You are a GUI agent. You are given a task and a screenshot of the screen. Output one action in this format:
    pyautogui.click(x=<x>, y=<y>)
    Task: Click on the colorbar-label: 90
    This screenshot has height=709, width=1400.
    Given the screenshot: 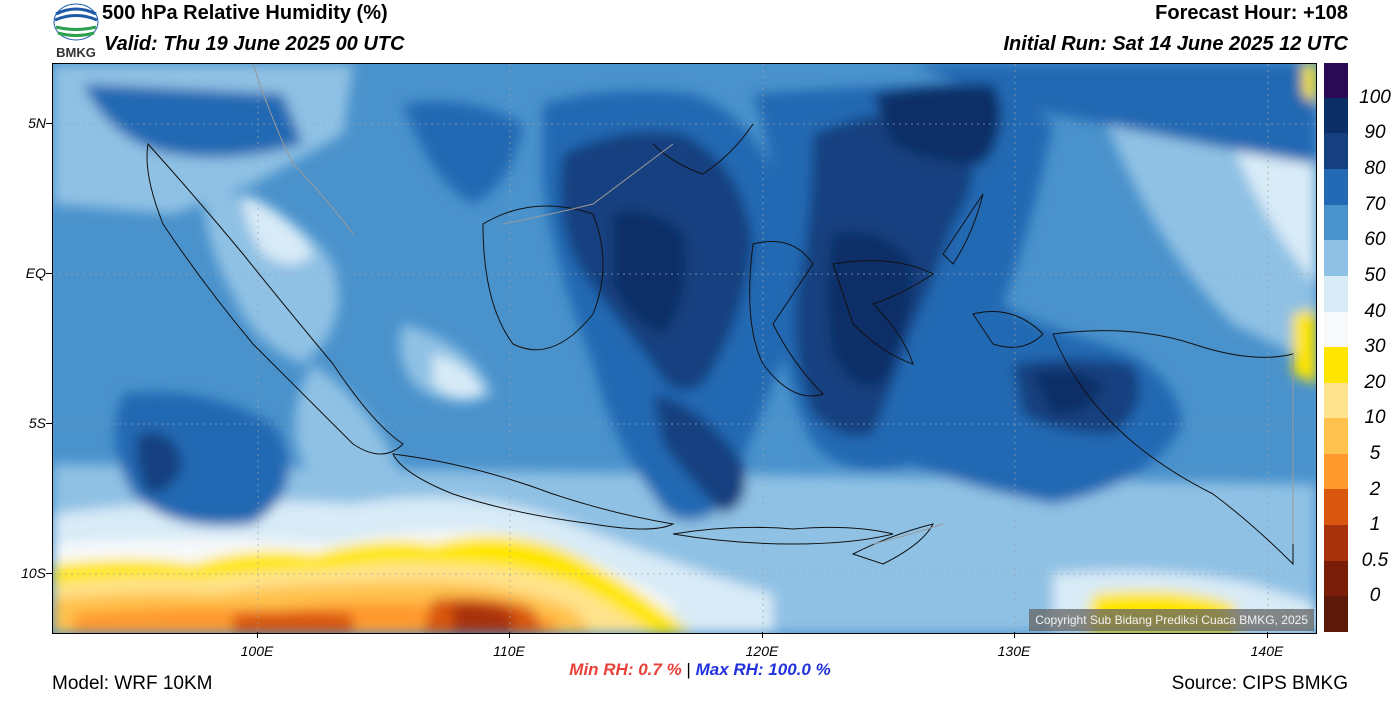 What is the action you would take?
    pyautogui.click(x=1375, y=132)
    